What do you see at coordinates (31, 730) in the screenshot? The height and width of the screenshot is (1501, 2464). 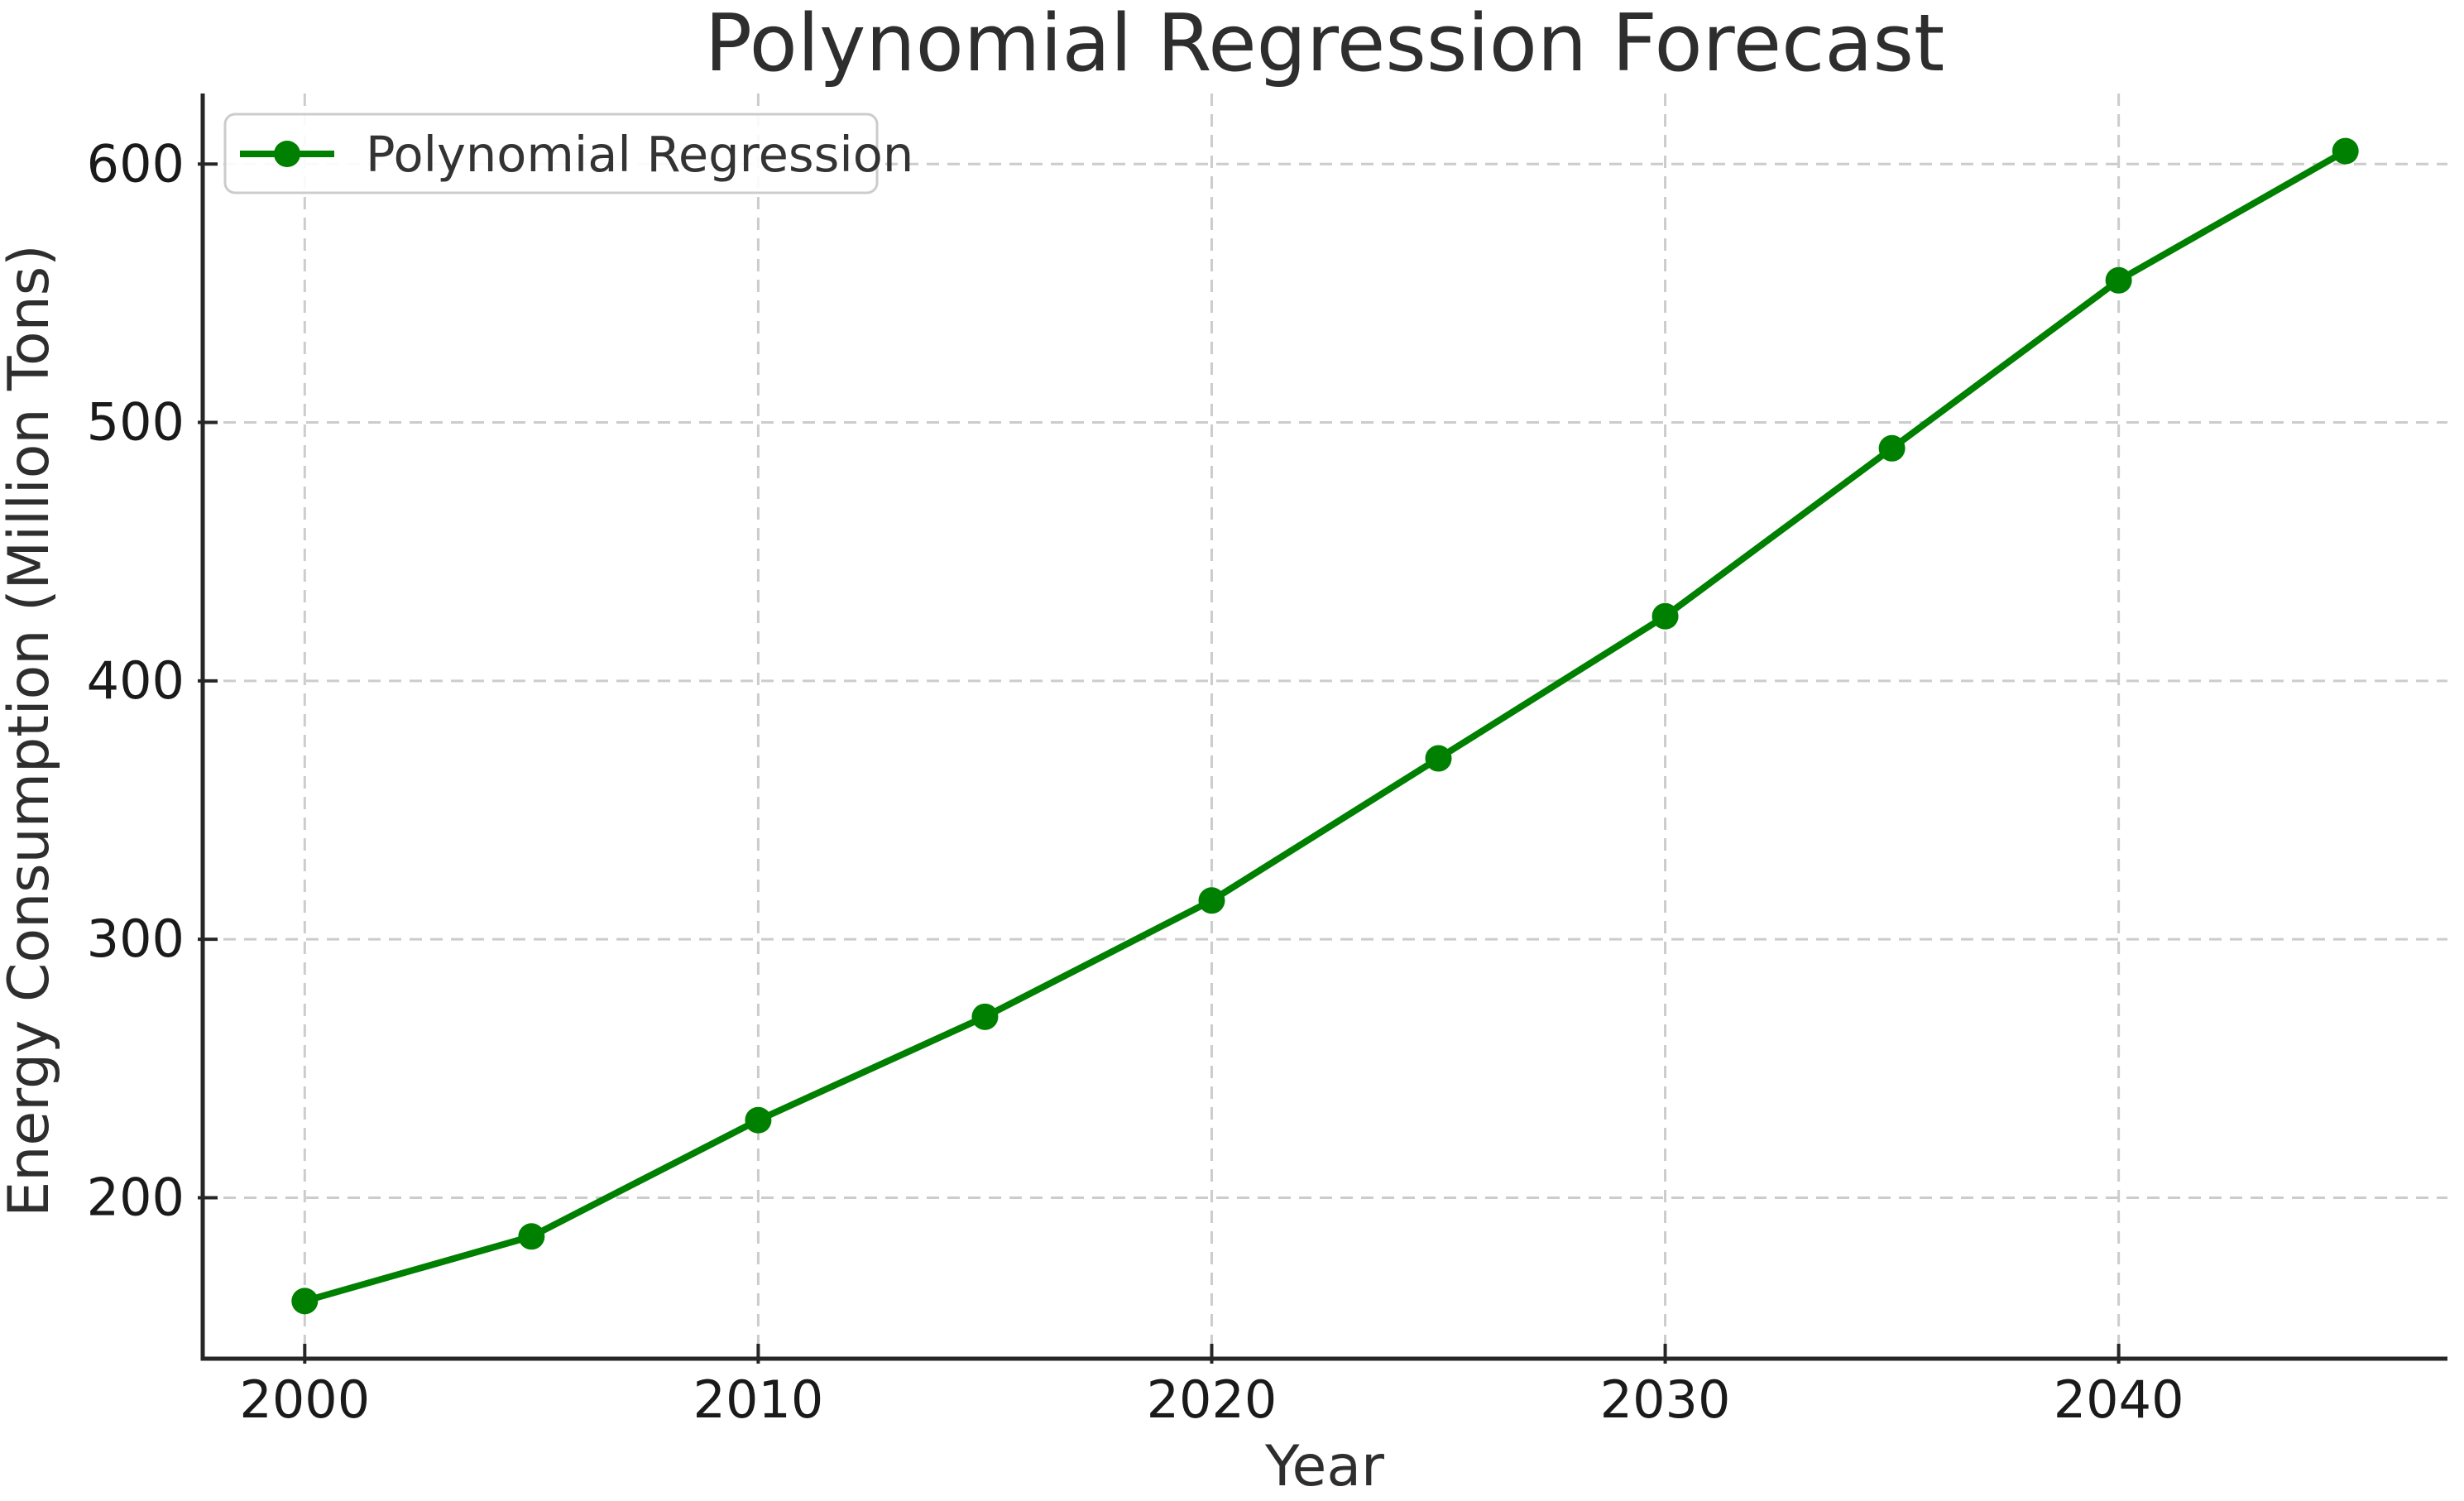 I see `y-axis-label: Energy Consumption (Million Tons)` at bounding box center [31, 730].